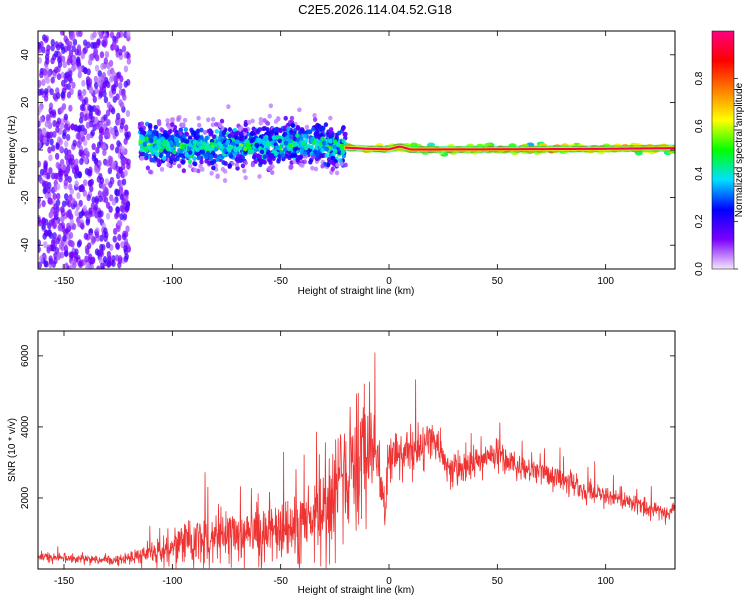 This screenshot has height=600, width=750. Describe the element at coordinates (699, 269) in the screenshot. I see `colorbar-tick-label: 0.0` at that location.